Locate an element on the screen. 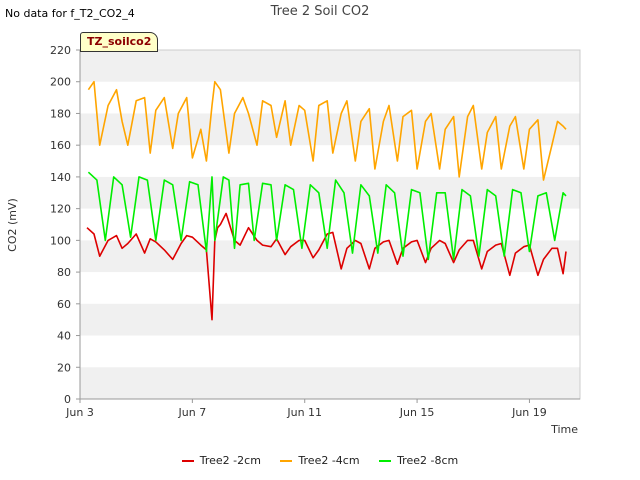 This screenshot has width=640, height=480. x-tick-label: Jun 15 is located at coordinates (417, 412).